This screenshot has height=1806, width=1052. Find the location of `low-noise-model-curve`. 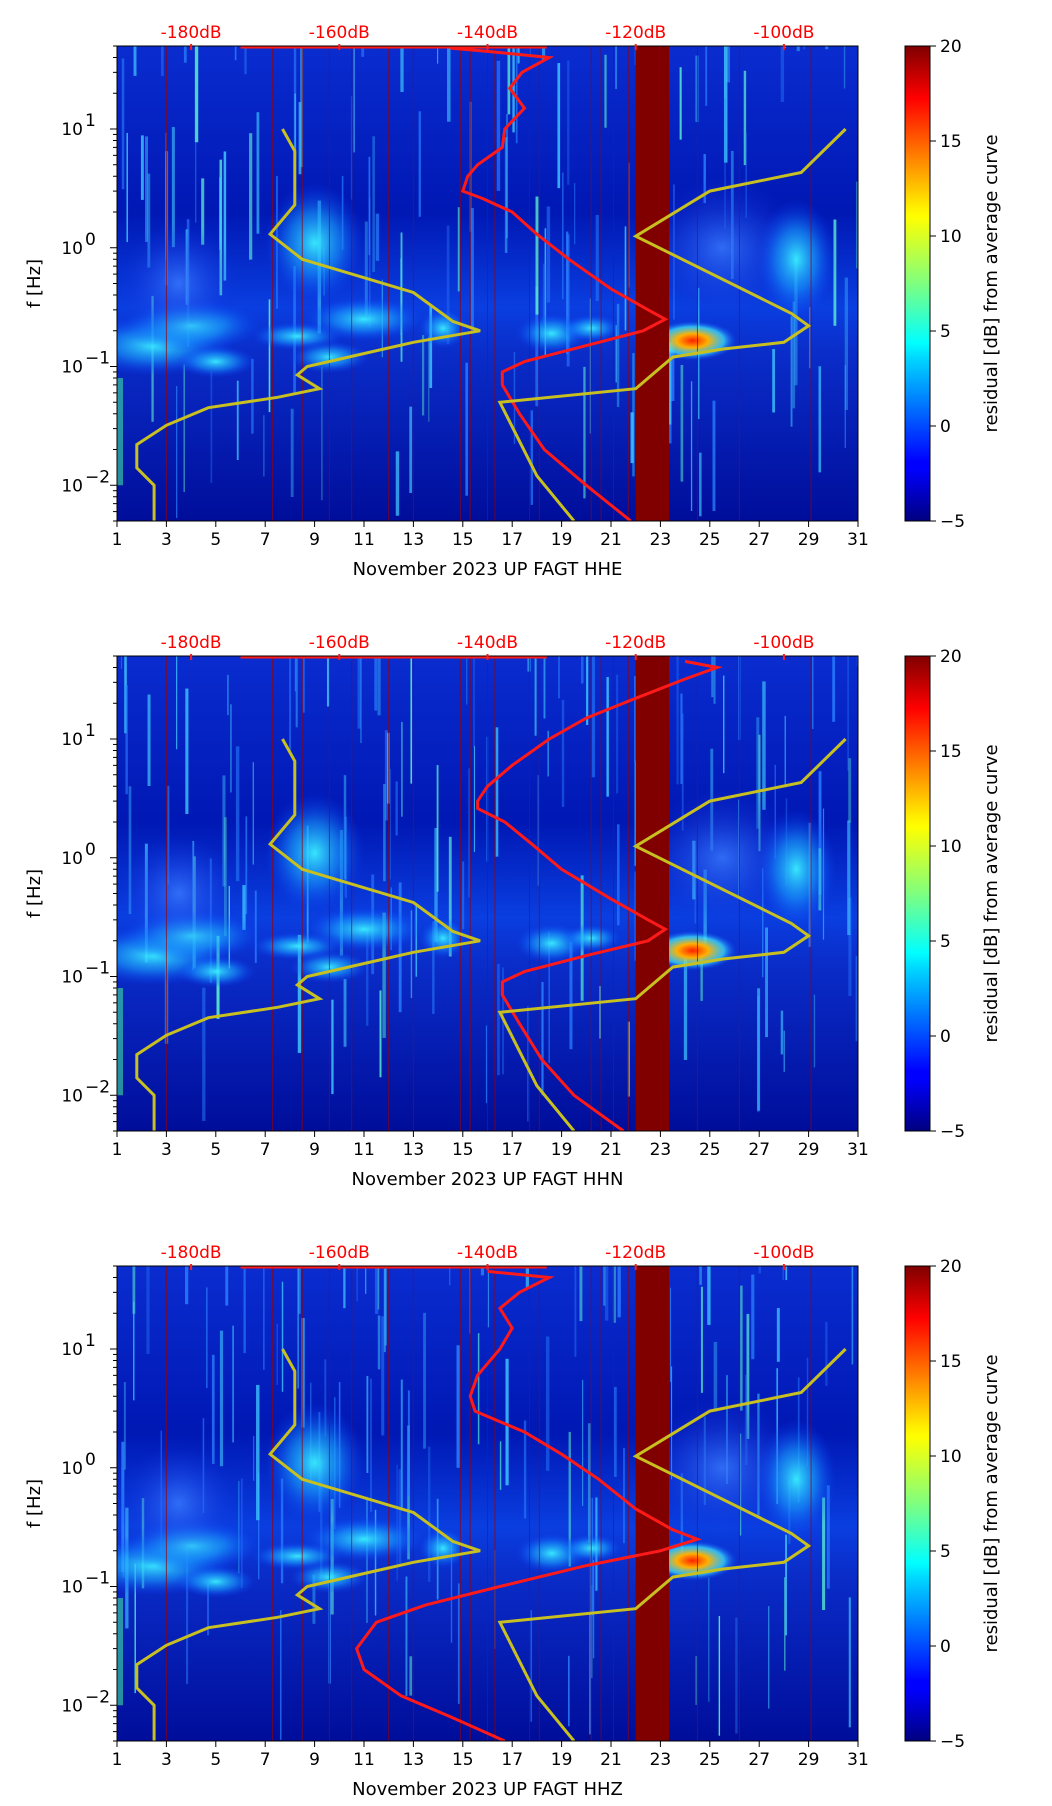

low-noise-model-curve is located at coordinates (308, 934).